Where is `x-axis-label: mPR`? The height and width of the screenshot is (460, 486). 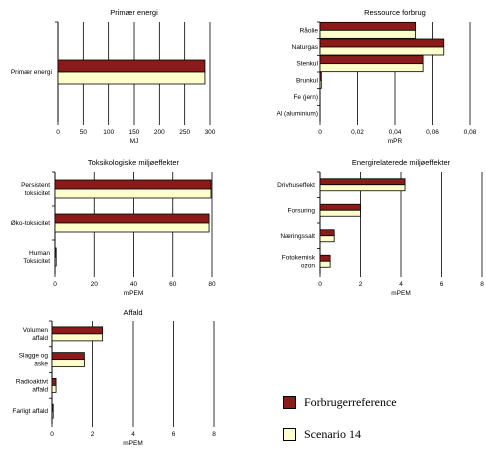
x-axis-label: mPR is located at coordinates (395, 141).